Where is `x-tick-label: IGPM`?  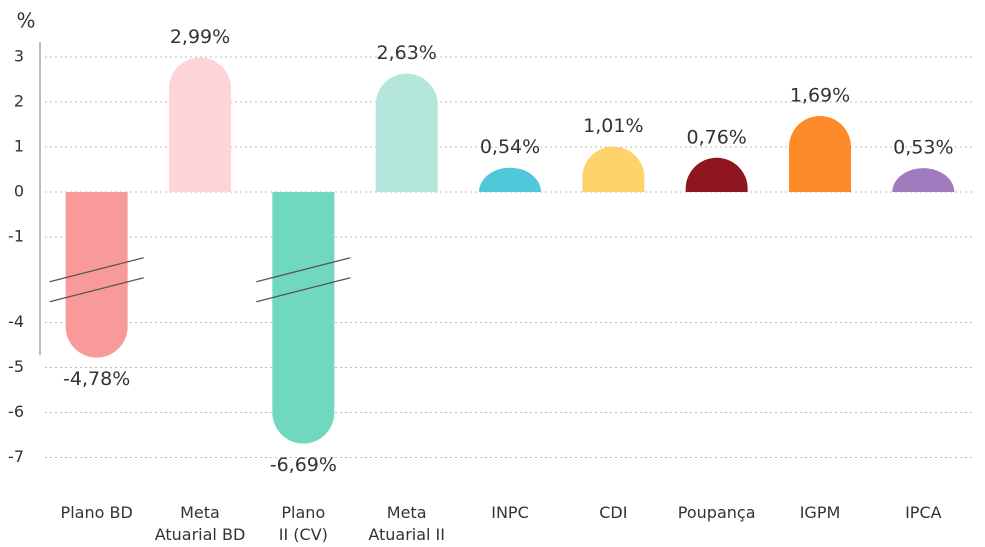 x-tick-label: IGPM is located at coordinates (820, 512).